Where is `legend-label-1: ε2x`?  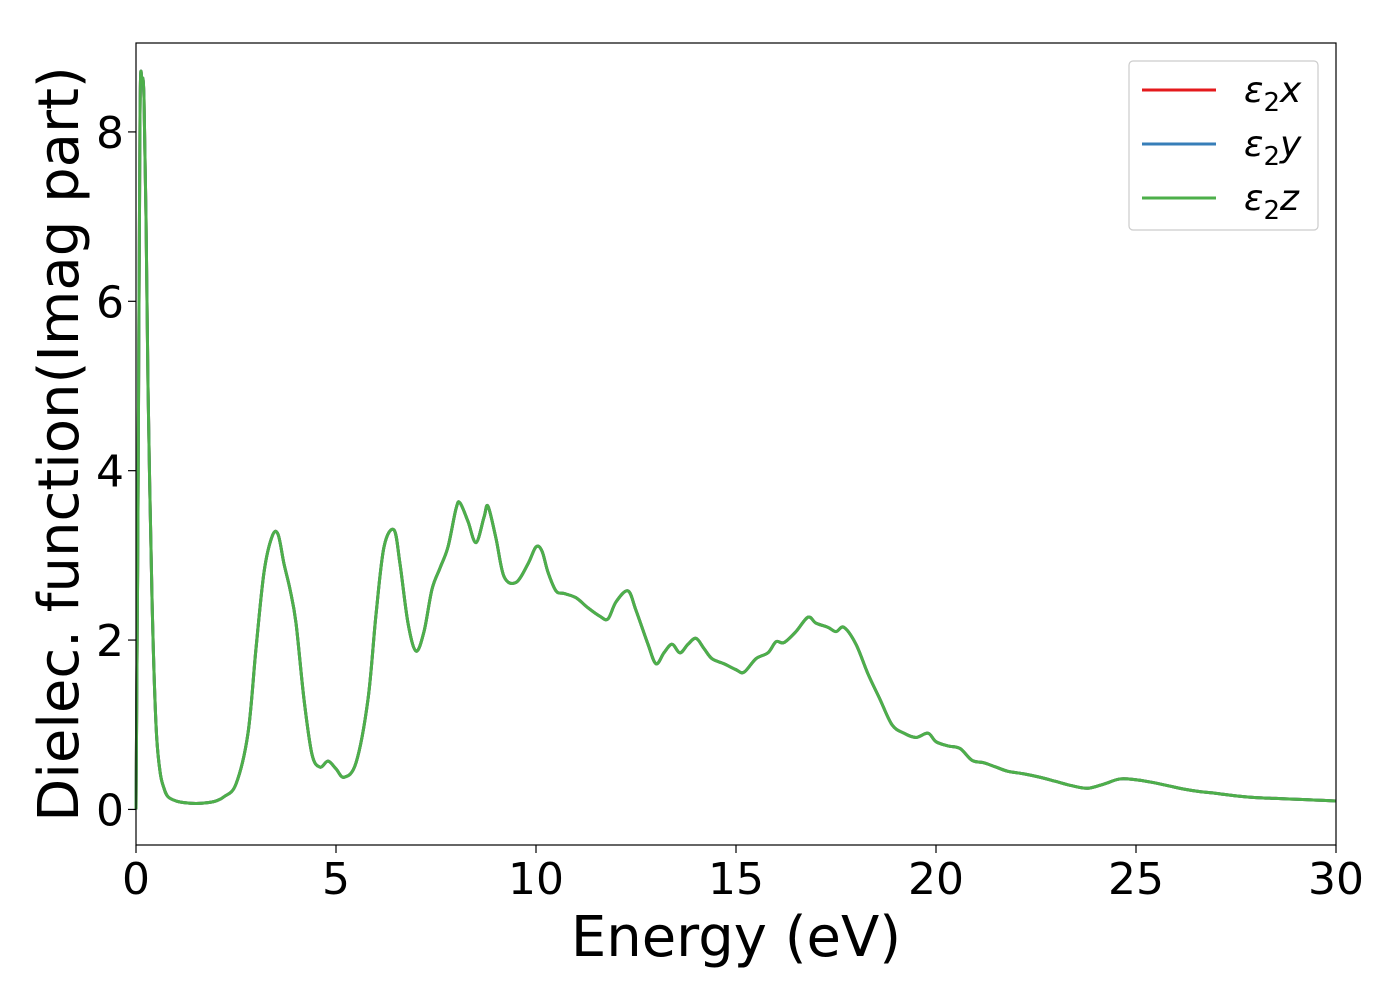
legend-label-1: ε2x is located at coordinates (1273, 94).